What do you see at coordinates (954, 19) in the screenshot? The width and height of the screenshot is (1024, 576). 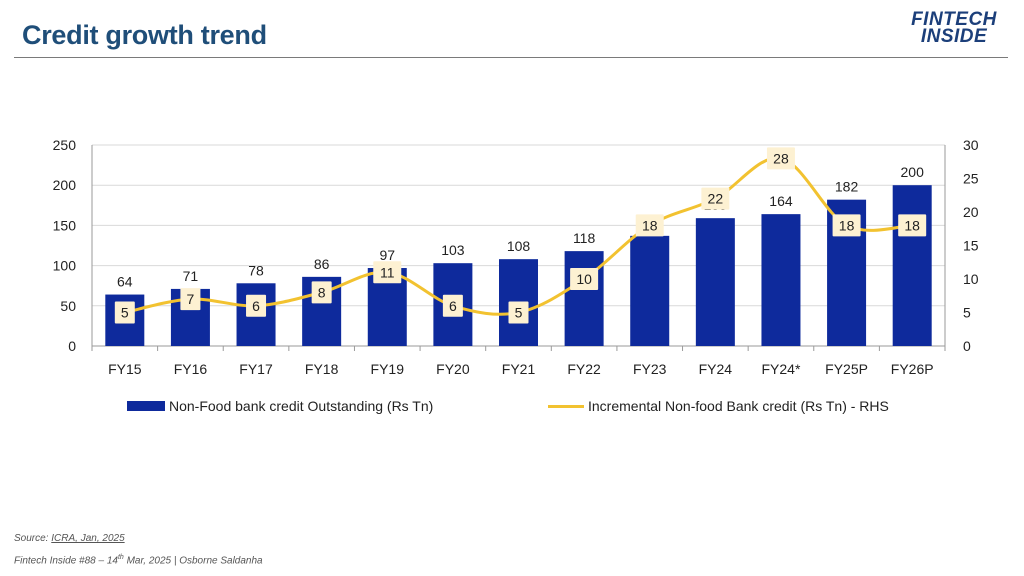 I see `logo-line-1: FINTECH` at bounding box center [954, 19].